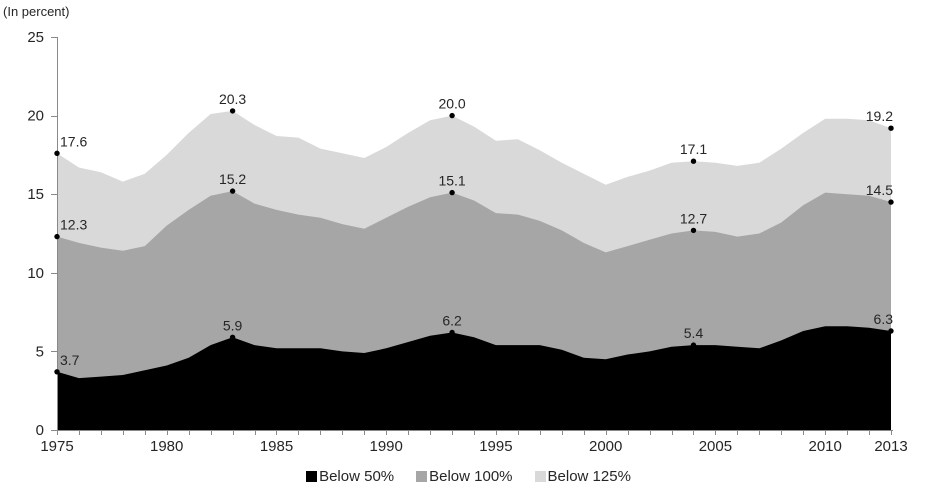 This screenshot has height=502, width=937. What do you see at coordinates (232, 179) in the screenshot?
I see `data-point-label: 15.2` at bounding box center [232, 179].